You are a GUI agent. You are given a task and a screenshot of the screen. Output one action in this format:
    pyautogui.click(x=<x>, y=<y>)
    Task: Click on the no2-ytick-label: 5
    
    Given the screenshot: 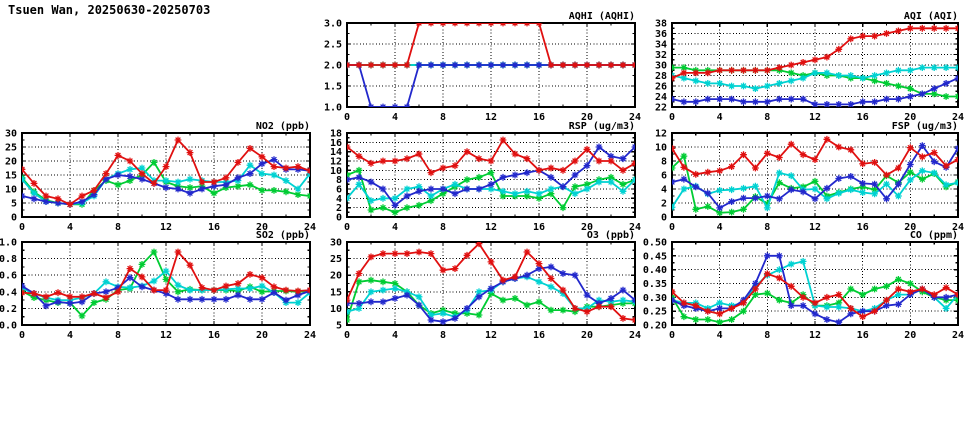 What is the action you would take?
    pyautogui.click(x=14, y=204)
    